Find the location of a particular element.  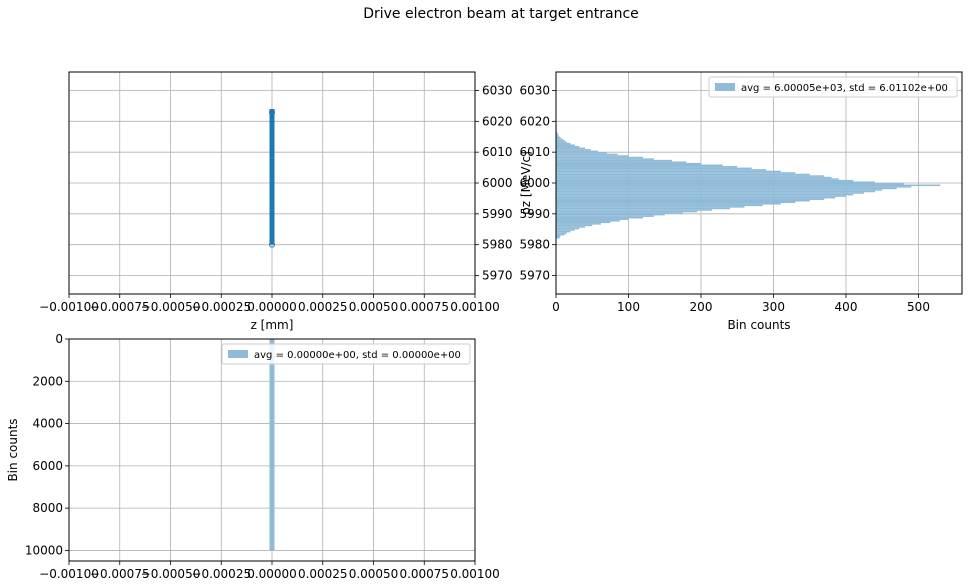

y-axis-label: pz [MeV/c] is located at coordinates (526, 183).